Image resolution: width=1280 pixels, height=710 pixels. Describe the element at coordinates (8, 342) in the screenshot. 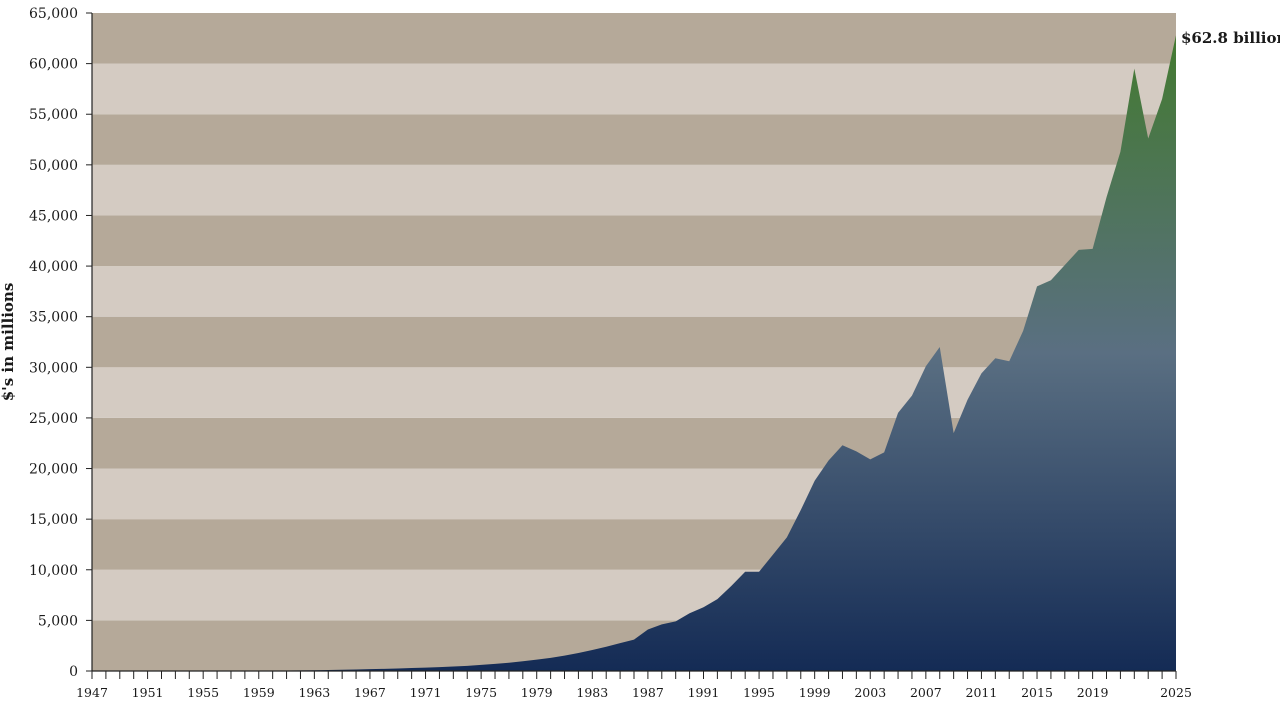

I see `y-axis-label: $'s in millions` at that location.